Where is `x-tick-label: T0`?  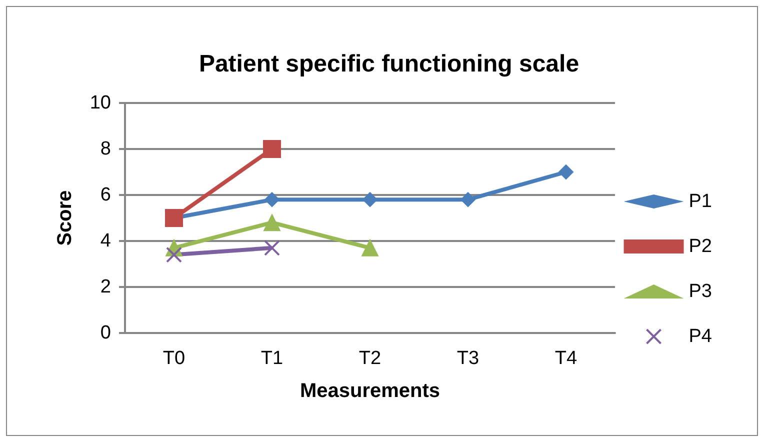 x-tick-label: T0 is located at coordinates (174, 358).